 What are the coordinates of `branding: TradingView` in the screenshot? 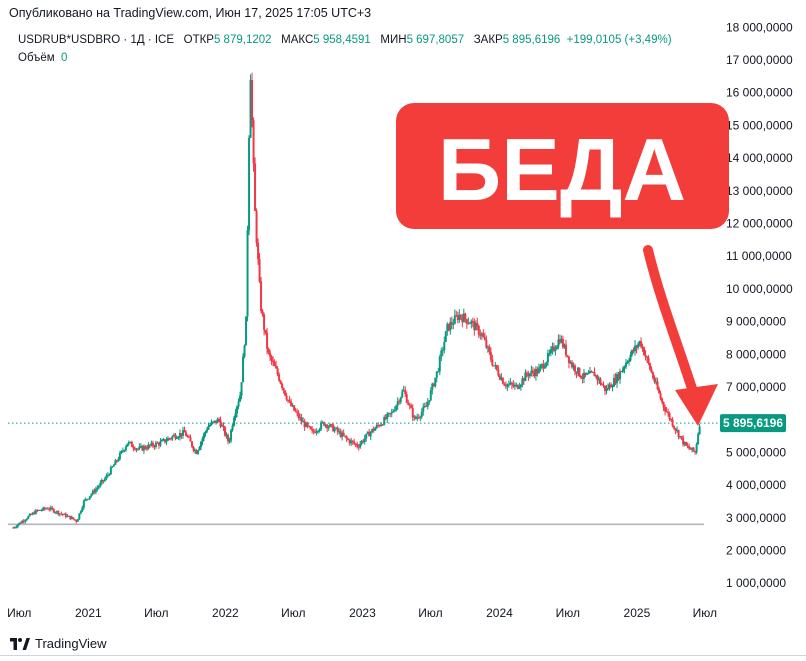 It's located at (58, 643).